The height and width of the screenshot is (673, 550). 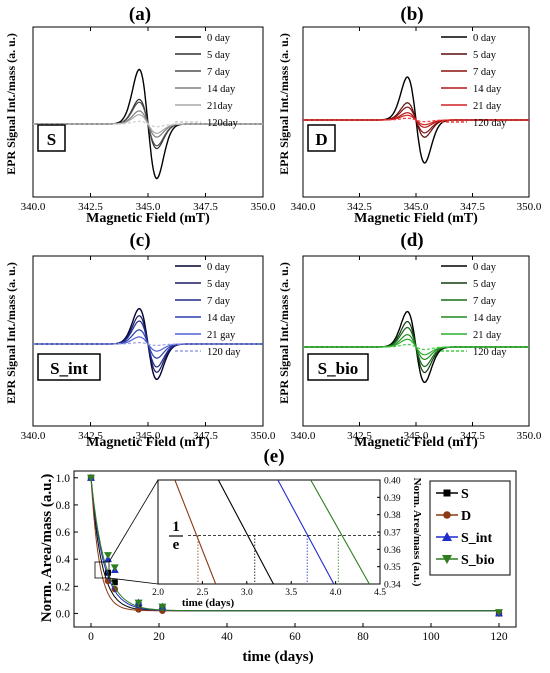 I want to click on panel-c-legend-label-2: 7 day, so click(x=219, y=301).